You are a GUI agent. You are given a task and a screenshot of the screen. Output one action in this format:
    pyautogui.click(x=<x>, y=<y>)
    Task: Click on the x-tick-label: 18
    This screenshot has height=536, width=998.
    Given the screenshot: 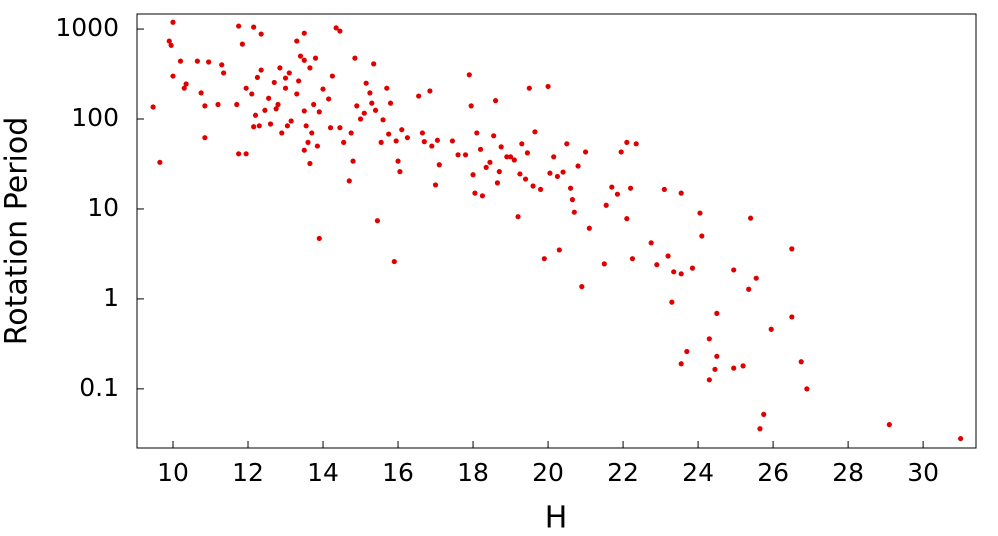 What is the action you would take?
    pyautogui.click(x=473, y=472)
    